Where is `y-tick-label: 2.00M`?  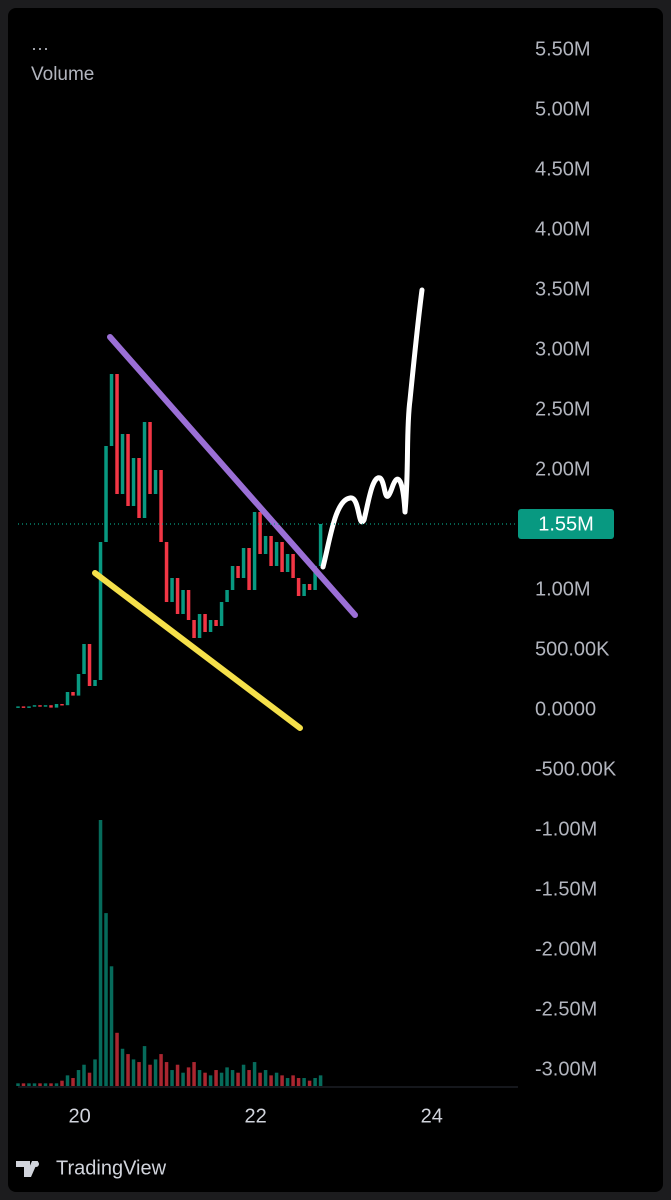
y-tick-label: 2.00M is located at coordinates (563, 469).